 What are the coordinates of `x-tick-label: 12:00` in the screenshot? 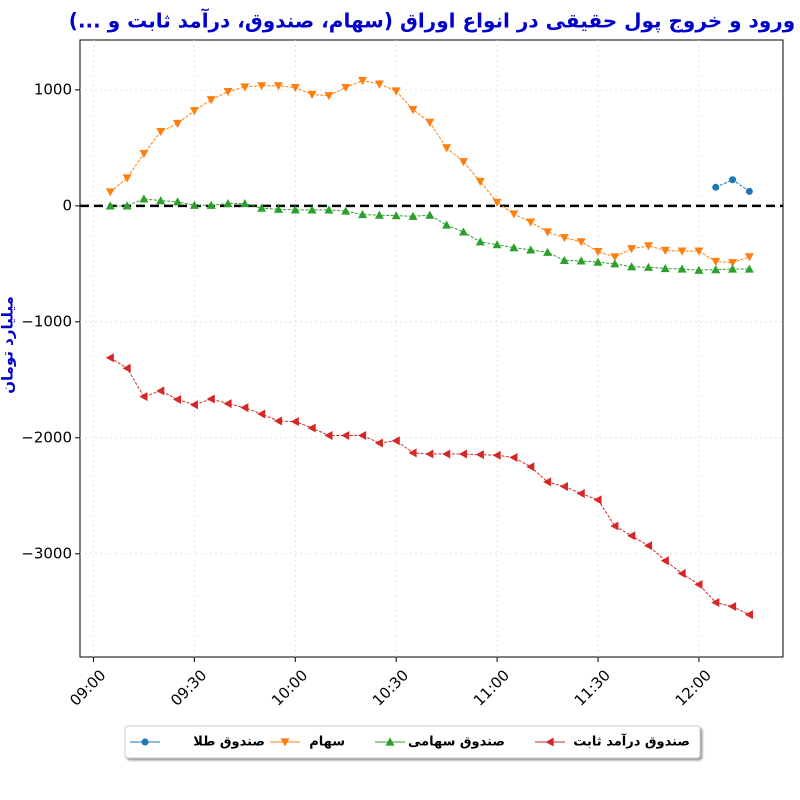 It's located at (693, 687).